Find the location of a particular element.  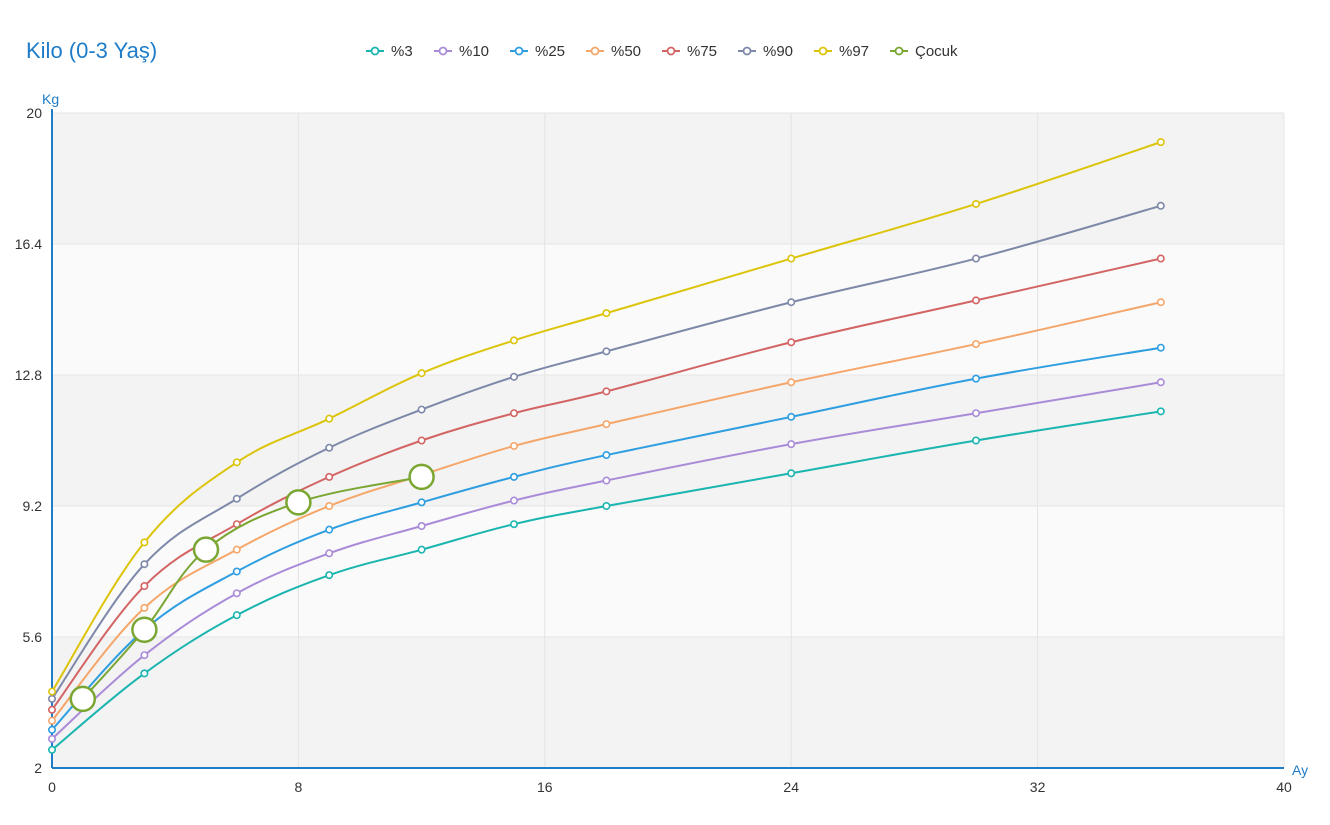

x-tick-label: 24 is located at coordinates (791, 787).